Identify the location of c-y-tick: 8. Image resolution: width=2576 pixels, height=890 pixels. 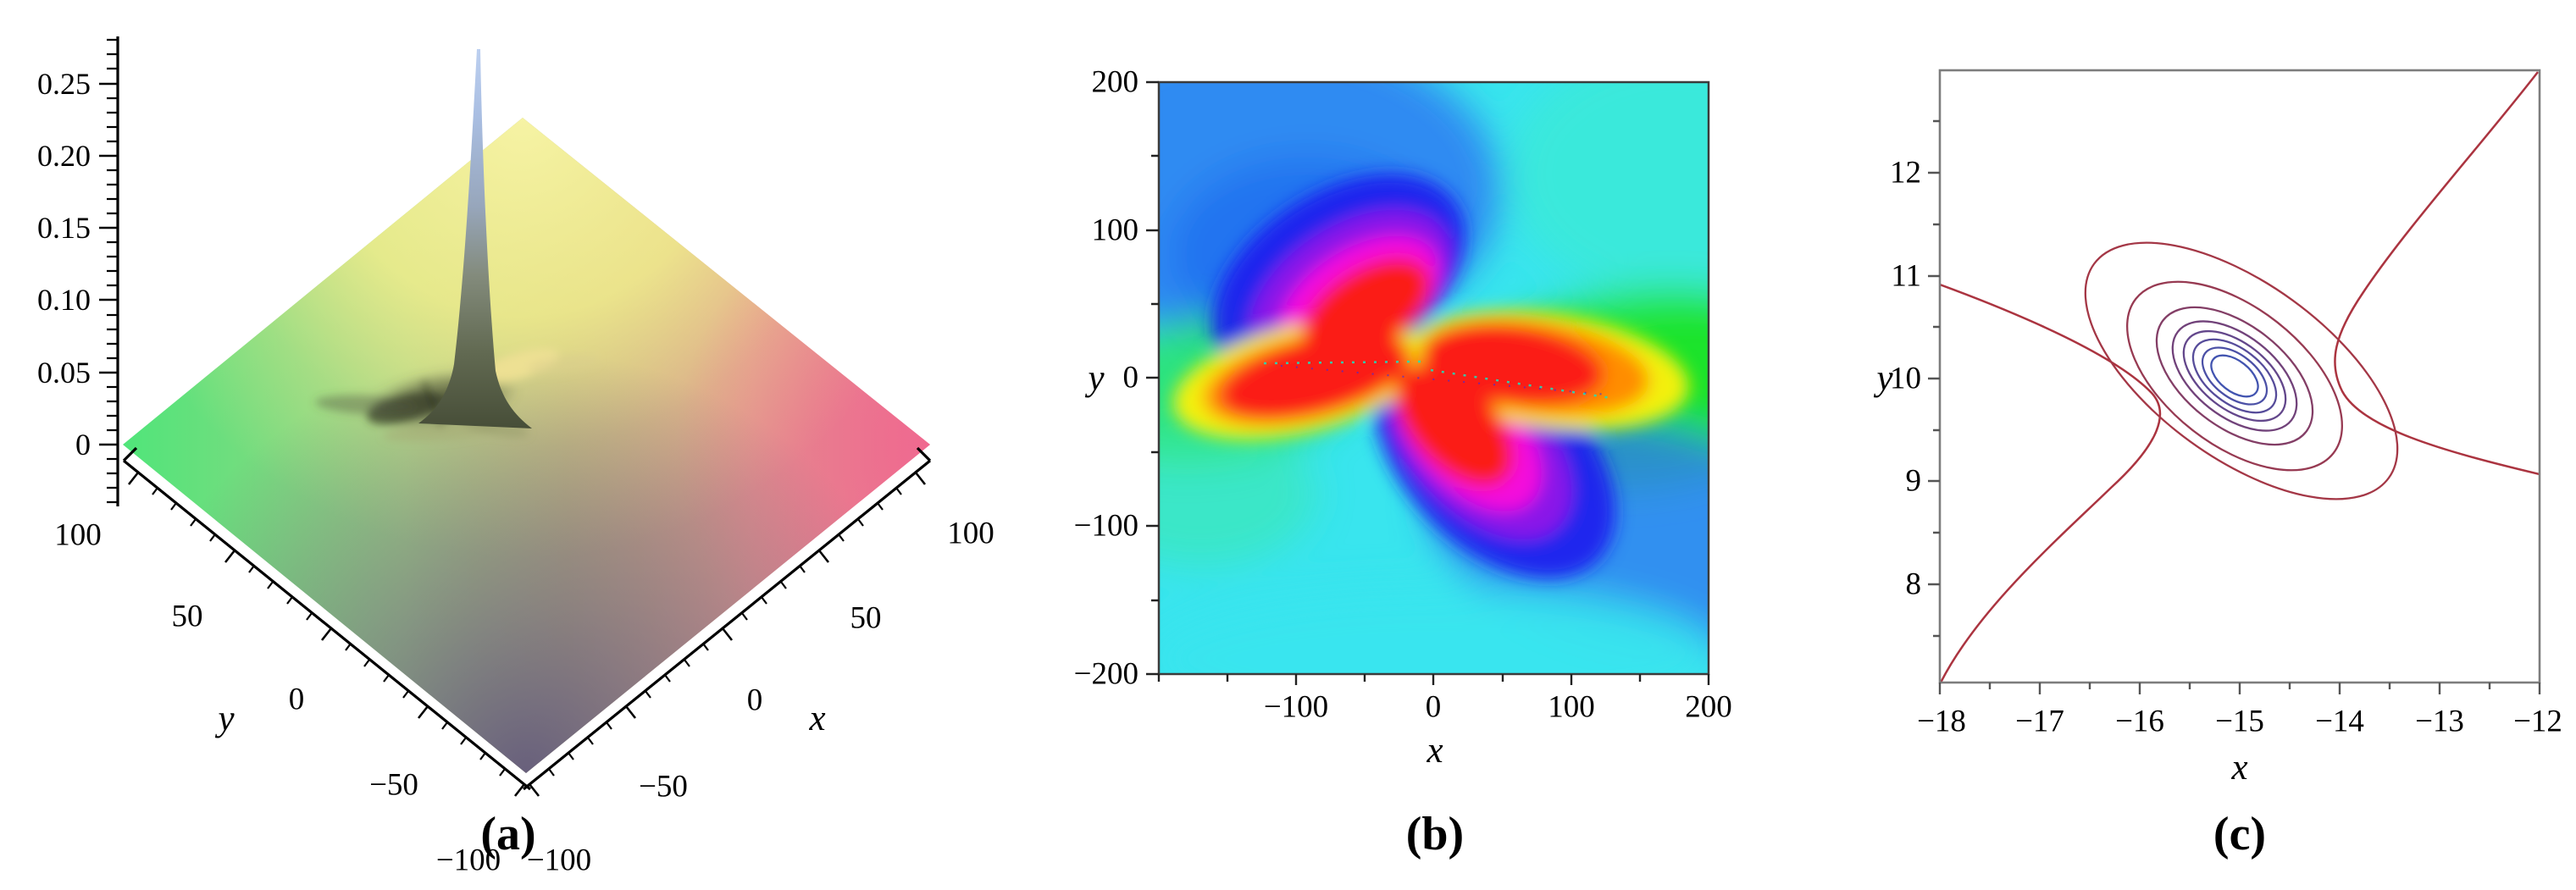
(1914, 584).